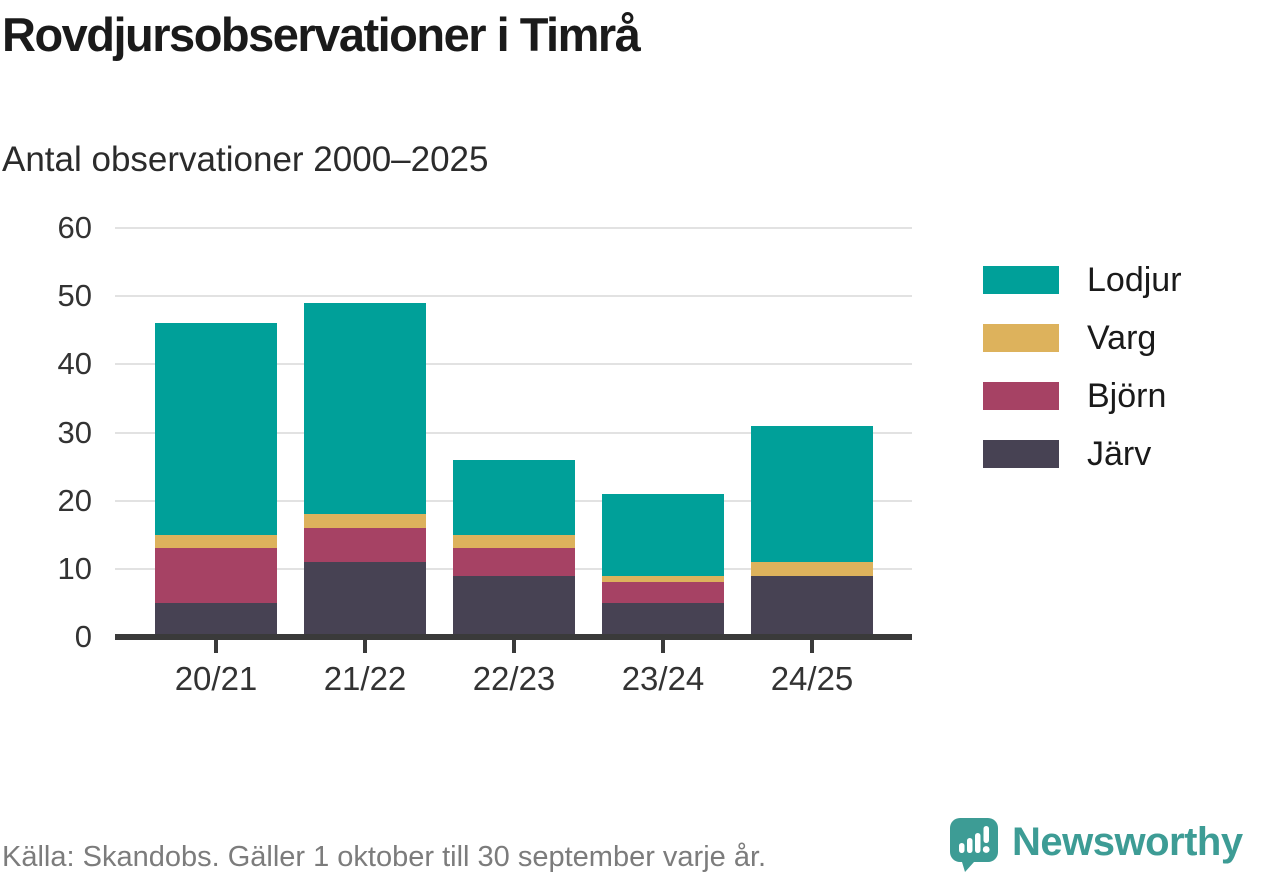  Describe the element at coordinates (514, 678) in the screenshot. I see `x-axis-tick-label: 22/23` at that location.